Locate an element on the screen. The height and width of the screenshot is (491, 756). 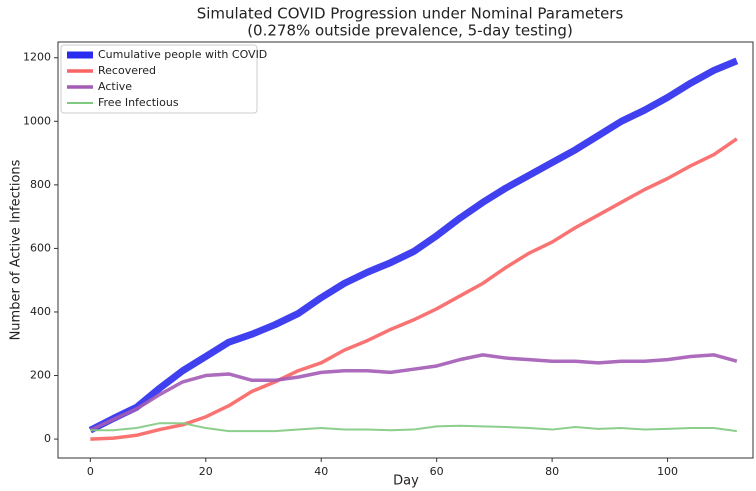
y-tick-label: 600 is located at coordinates (40, 247).